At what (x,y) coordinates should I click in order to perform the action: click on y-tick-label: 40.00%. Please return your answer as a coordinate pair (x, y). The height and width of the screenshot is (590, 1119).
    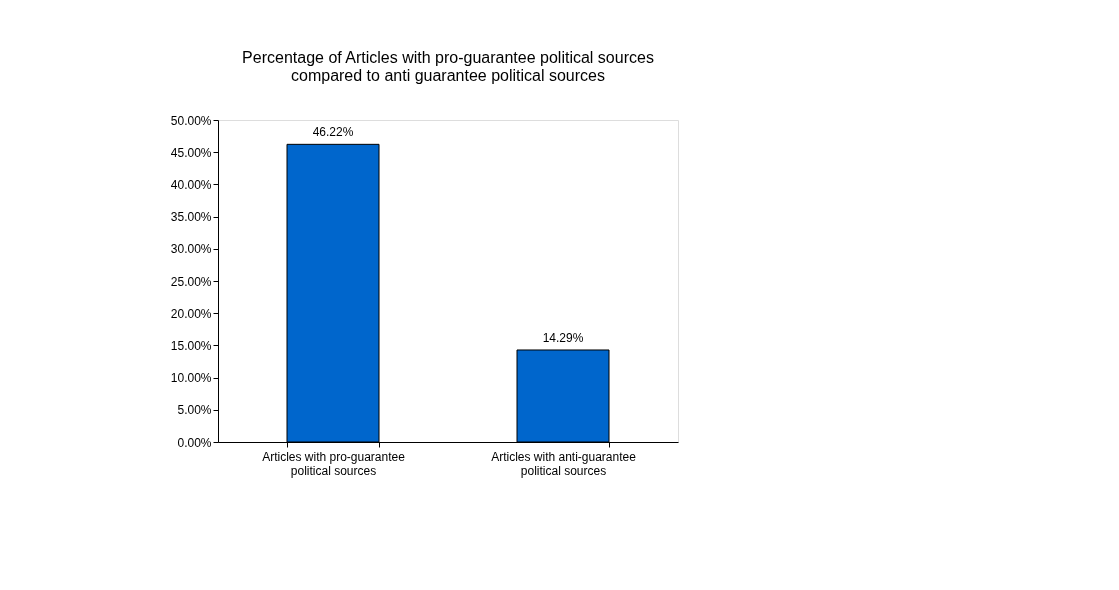
    Looking at the image, I should click on (191, 184).